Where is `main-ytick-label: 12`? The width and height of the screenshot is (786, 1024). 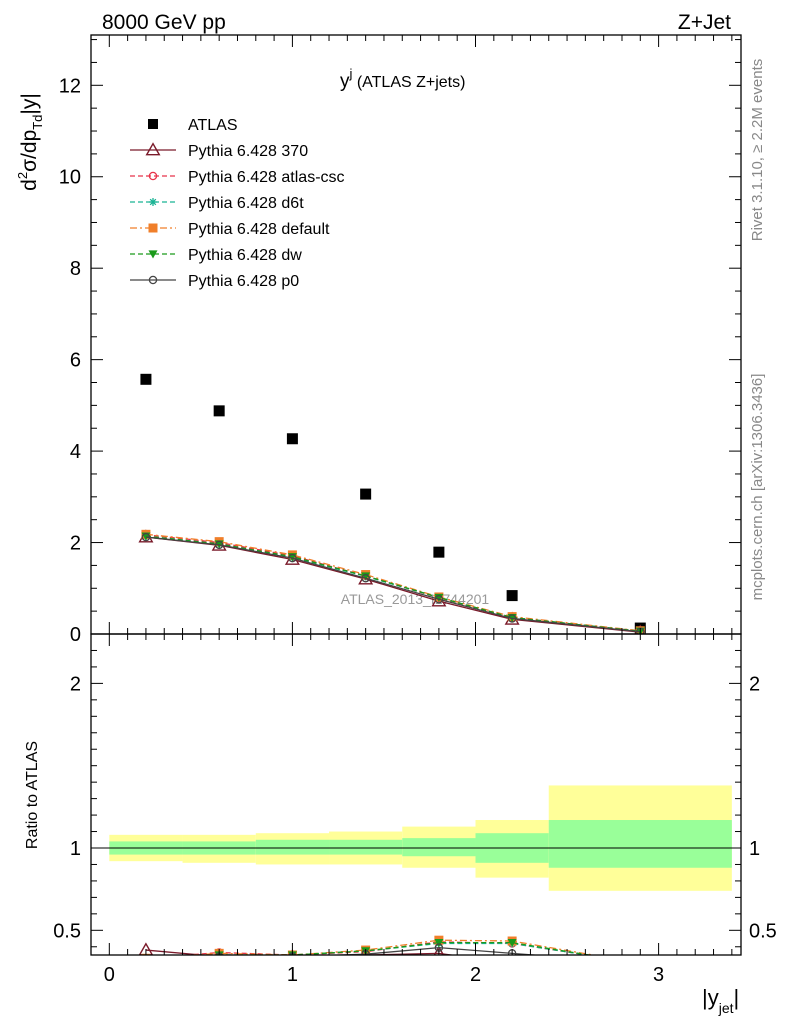
main-ytick-label: 12 is located at coordinates (70, 86).